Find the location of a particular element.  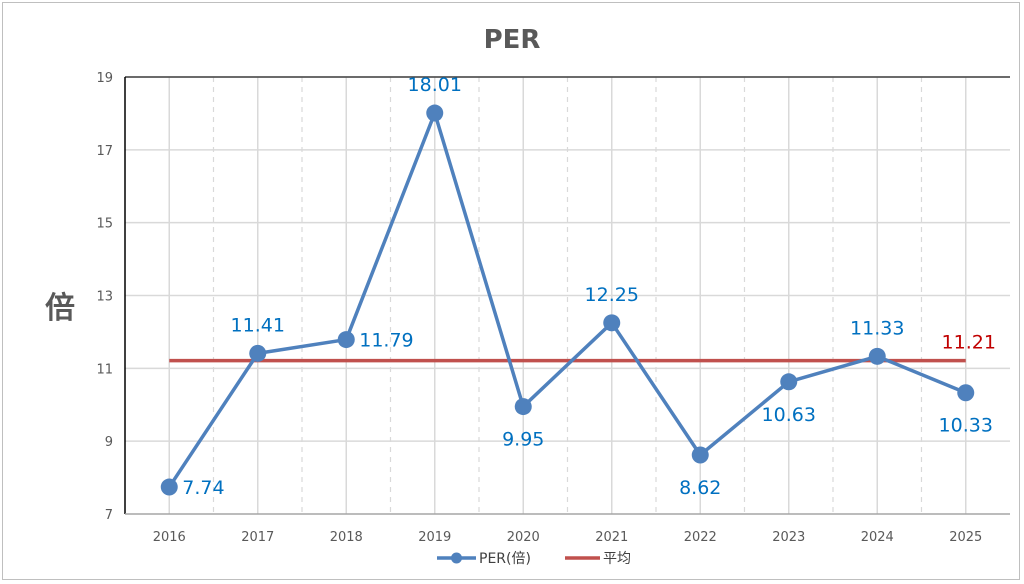

per-data-label: 11.79 is located at coordinates (386, 341).